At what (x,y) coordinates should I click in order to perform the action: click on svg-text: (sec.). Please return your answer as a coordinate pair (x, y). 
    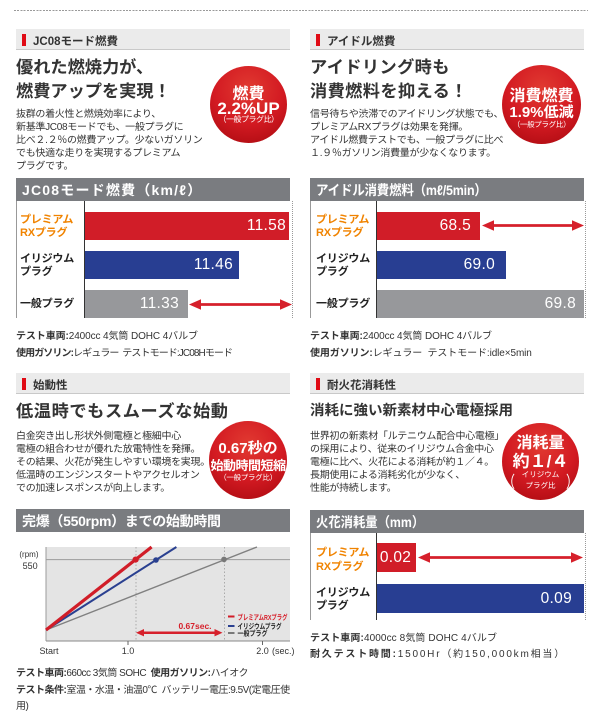
    Looking at the image, I should click on (283, 651).